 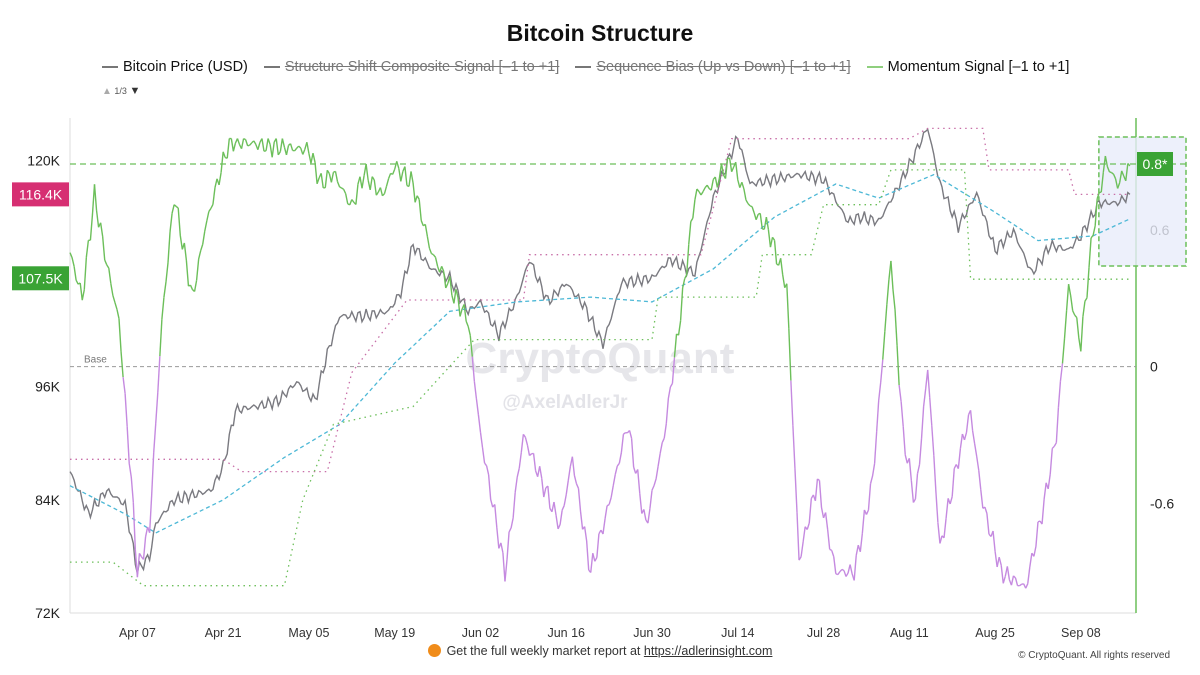 I want to click on footer-text: Get the full weekly market report at, so click(x=543, y=651).